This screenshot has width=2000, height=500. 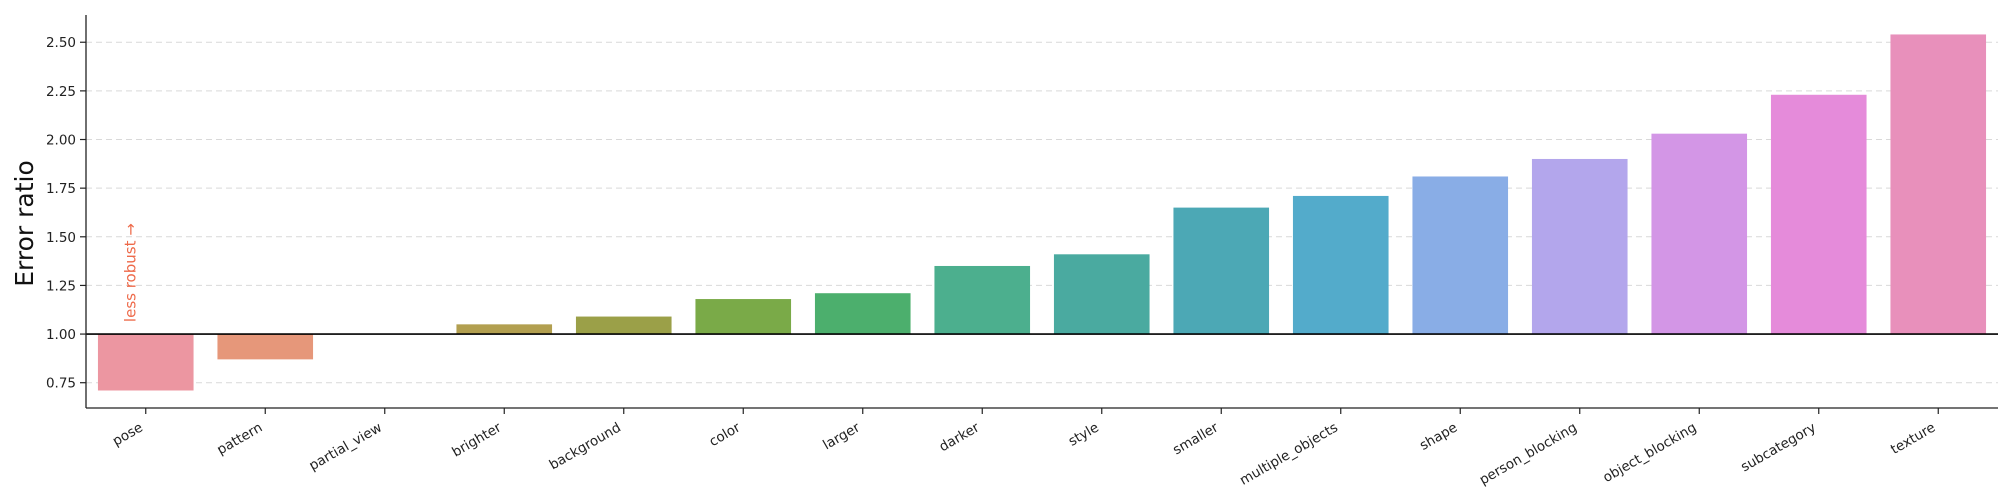 What do you see at coordinates (476, 439) in the screenshot?
I see `x-tick-label: brighter` at bounding box center [476, 439].